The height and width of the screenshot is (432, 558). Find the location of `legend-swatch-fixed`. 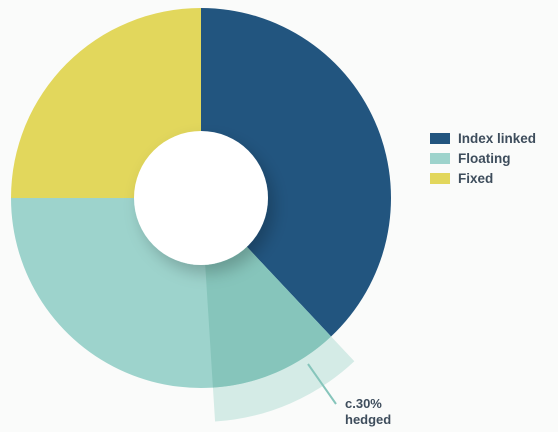

legend-swatch-fixed is located at coordinates (440, 178).